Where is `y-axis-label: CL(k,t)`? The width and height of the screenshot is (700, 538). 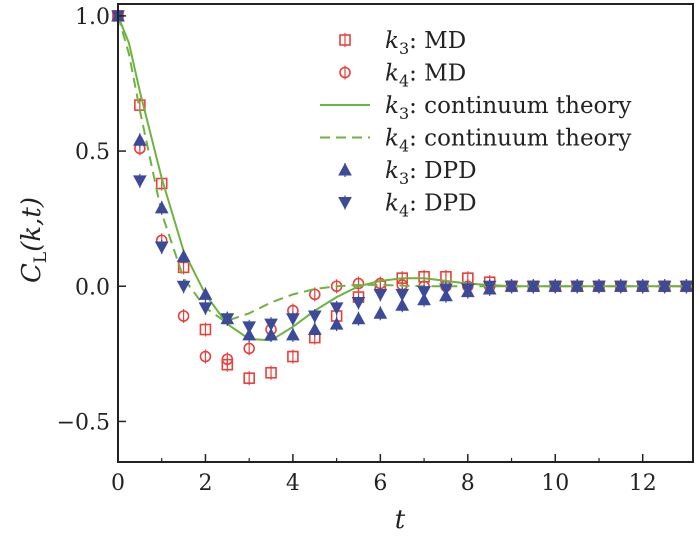
y-axis-label: CL(k,t) is located at coordinates (34, 240).